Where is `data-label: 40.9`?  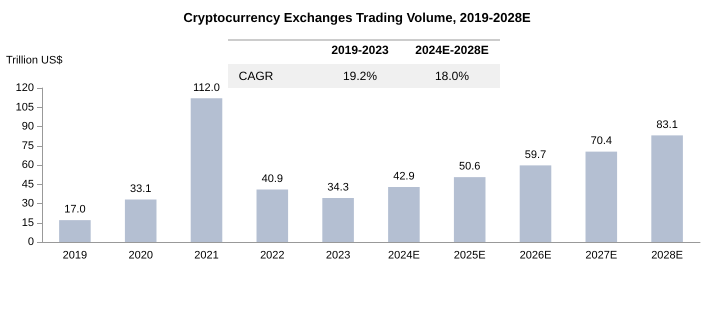
data-label: 40.9 is located at coordinates (273, 179).